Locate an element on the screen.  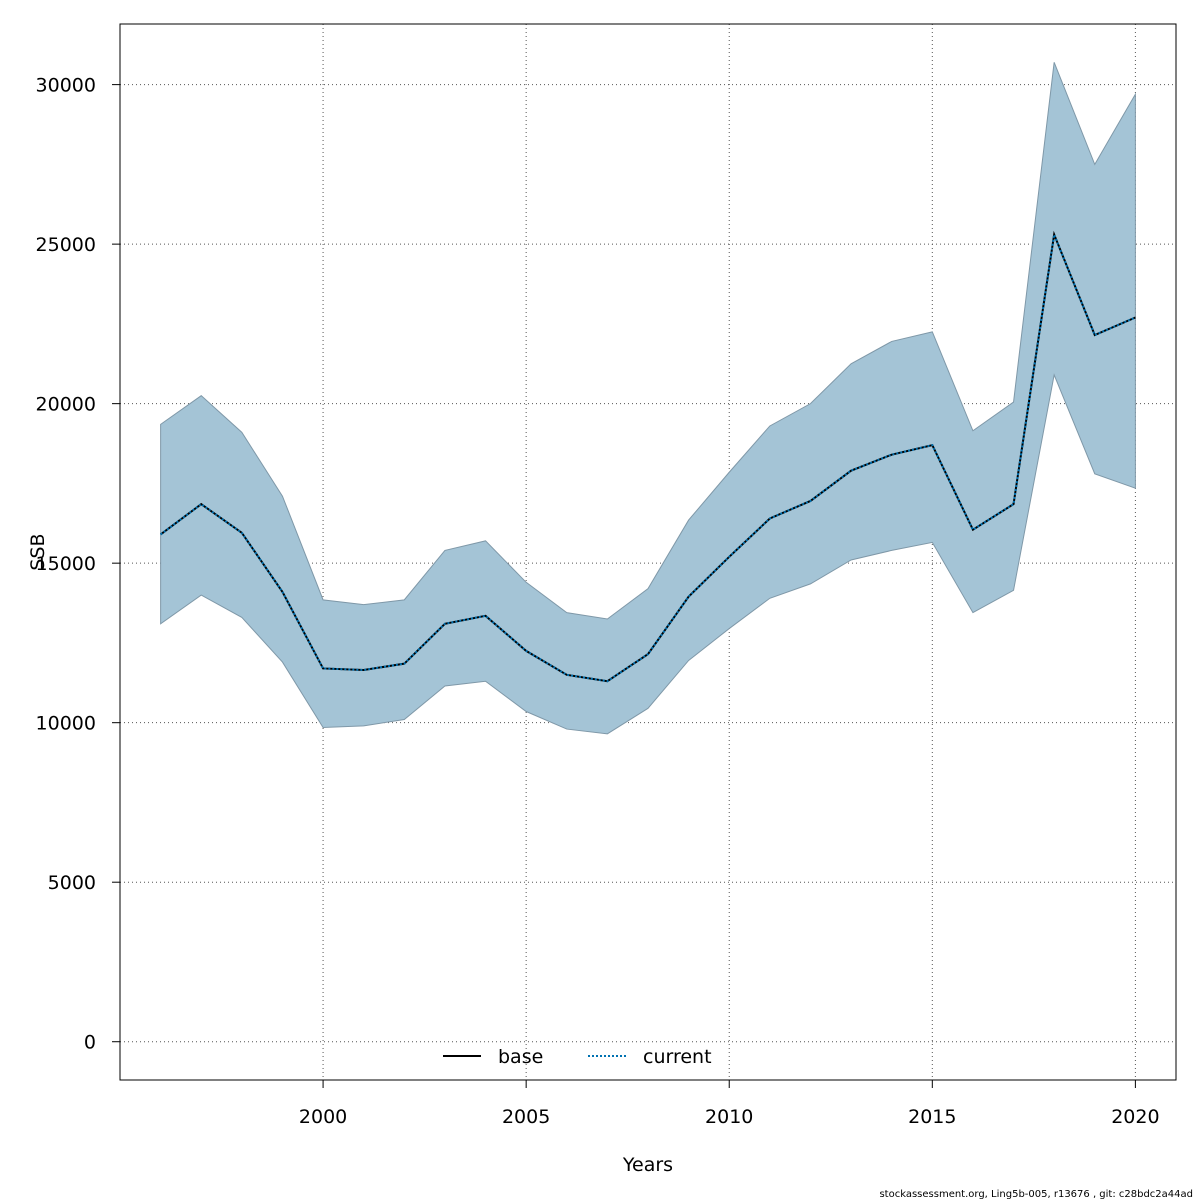
legend-label-current: current is located at coordinates (677, 1057).